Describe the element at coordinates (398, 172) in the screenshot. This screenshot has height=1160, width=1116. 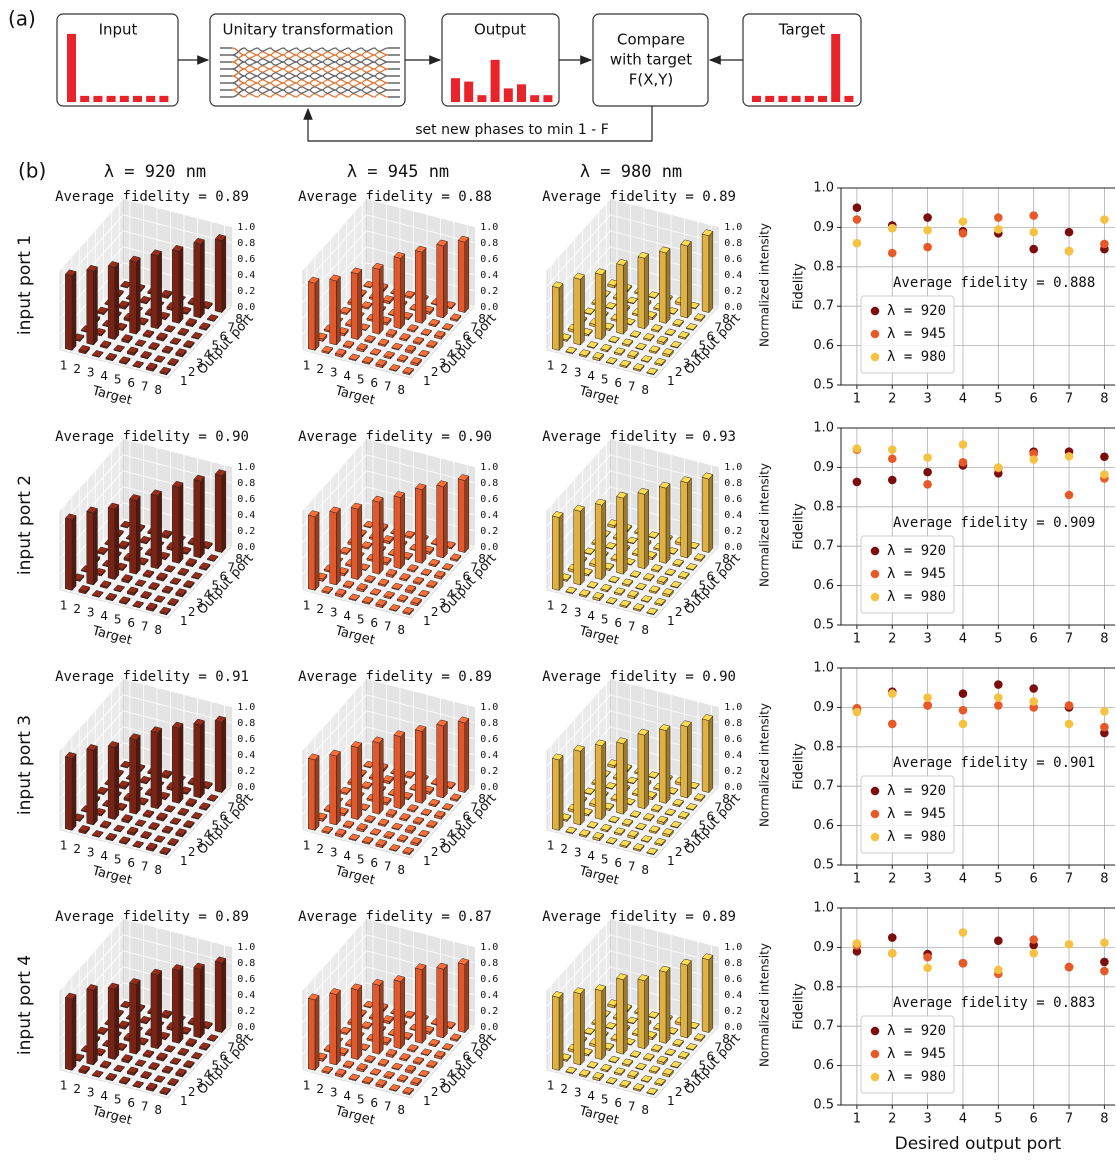
I see `column-header: λ = 945 nm` at that location.